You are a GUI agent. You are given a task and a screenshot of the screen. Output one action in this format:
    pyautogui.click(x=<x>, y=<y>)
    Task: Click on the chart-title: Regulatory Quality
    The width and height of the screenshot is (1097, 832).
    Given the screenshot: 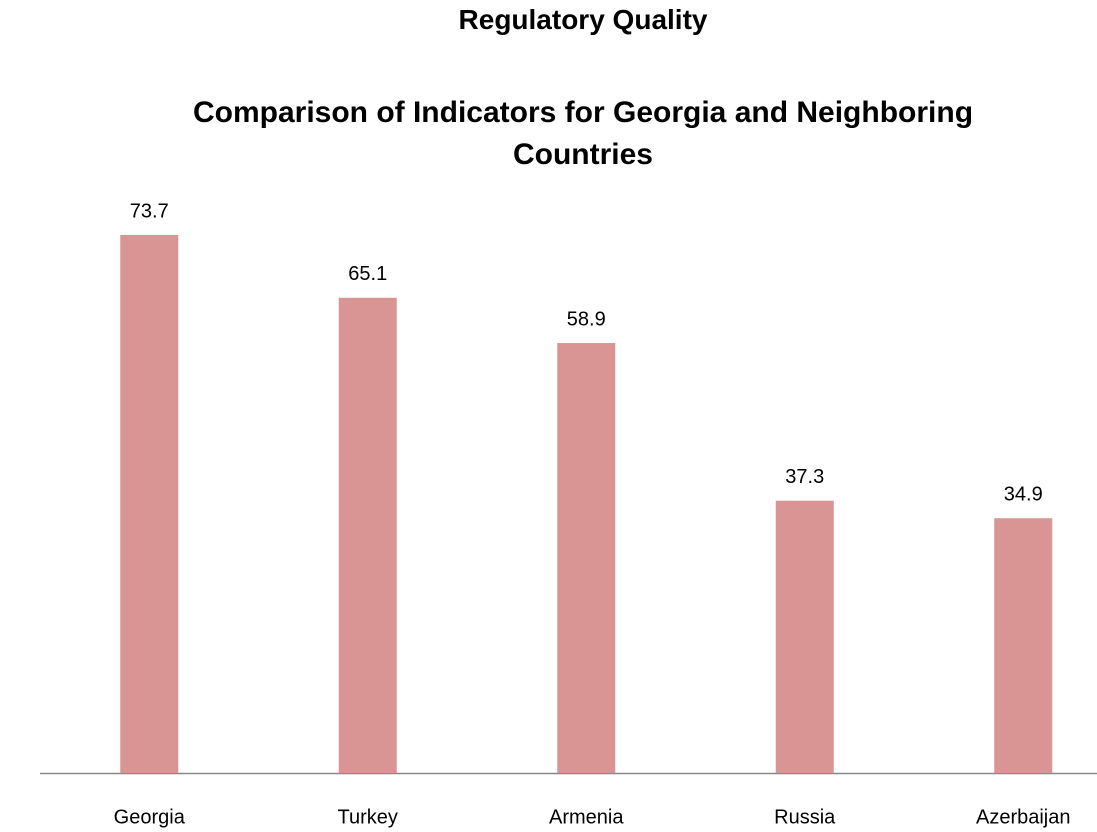 What is the action you would take?
    pyautogui.click(x=583, y=19)
    